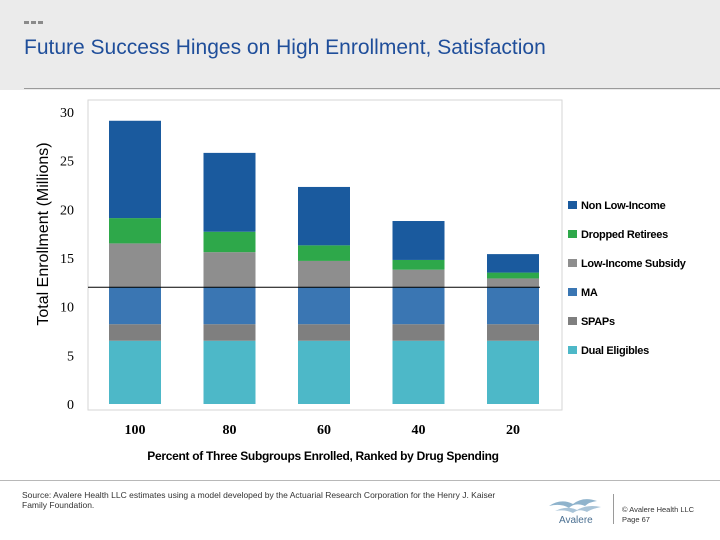 Image resolution: width=720 pixels, height=540 pixels. What do you see at coordinates (70, 405) in the screenshot?
I see `y-tick-label: 0` at bounding box center [70, 405].